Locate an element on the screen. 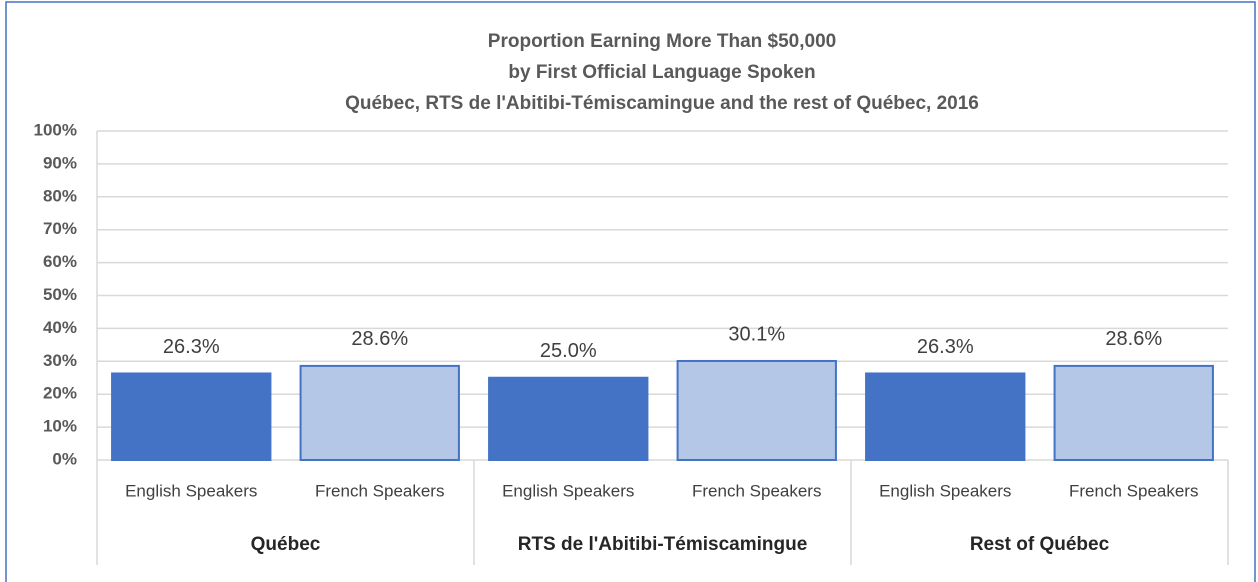 This screenshot has height=582, width=1258. value-label: 30.1% is located at coordinates (756, 334).